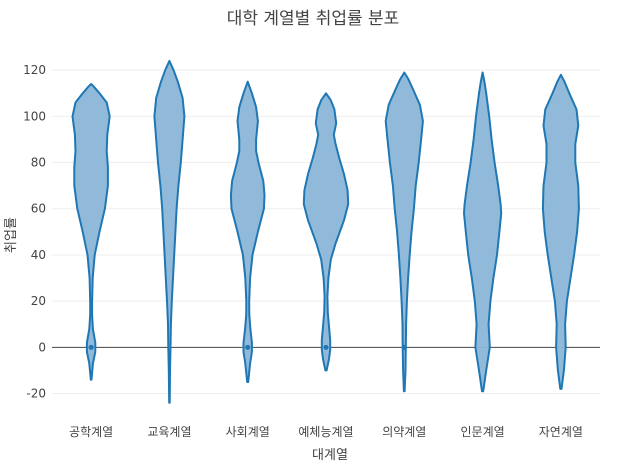  Describe the element at coordinates (36, 394) in the screenshot. I see `y-tick-label: -20` at that location.